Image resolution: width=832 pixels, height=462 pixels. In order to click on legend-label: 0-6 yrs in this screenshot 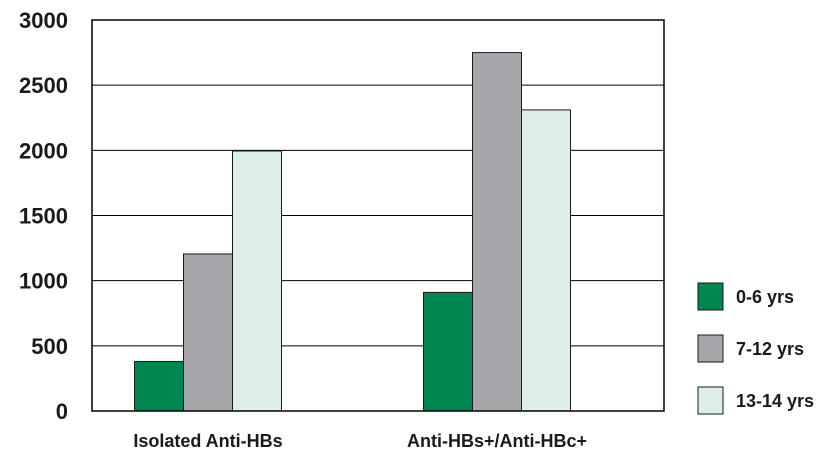, I will do `click(765, 297)`.